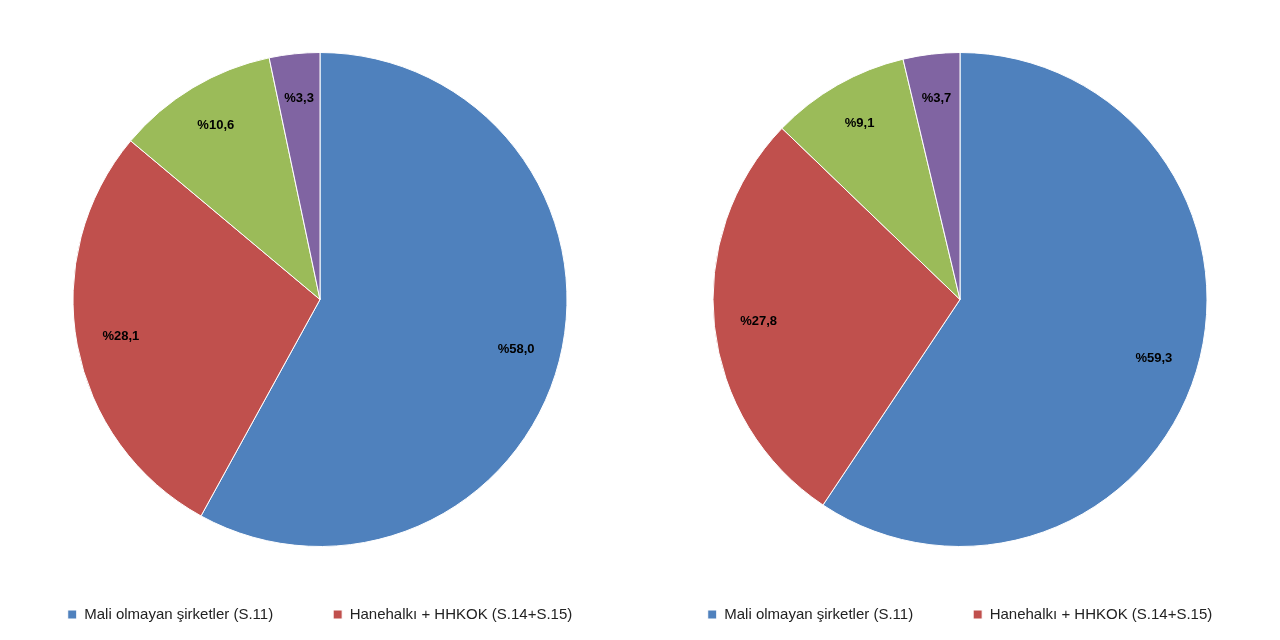  I want to click on data-label: %3,7, so click(936, 97).